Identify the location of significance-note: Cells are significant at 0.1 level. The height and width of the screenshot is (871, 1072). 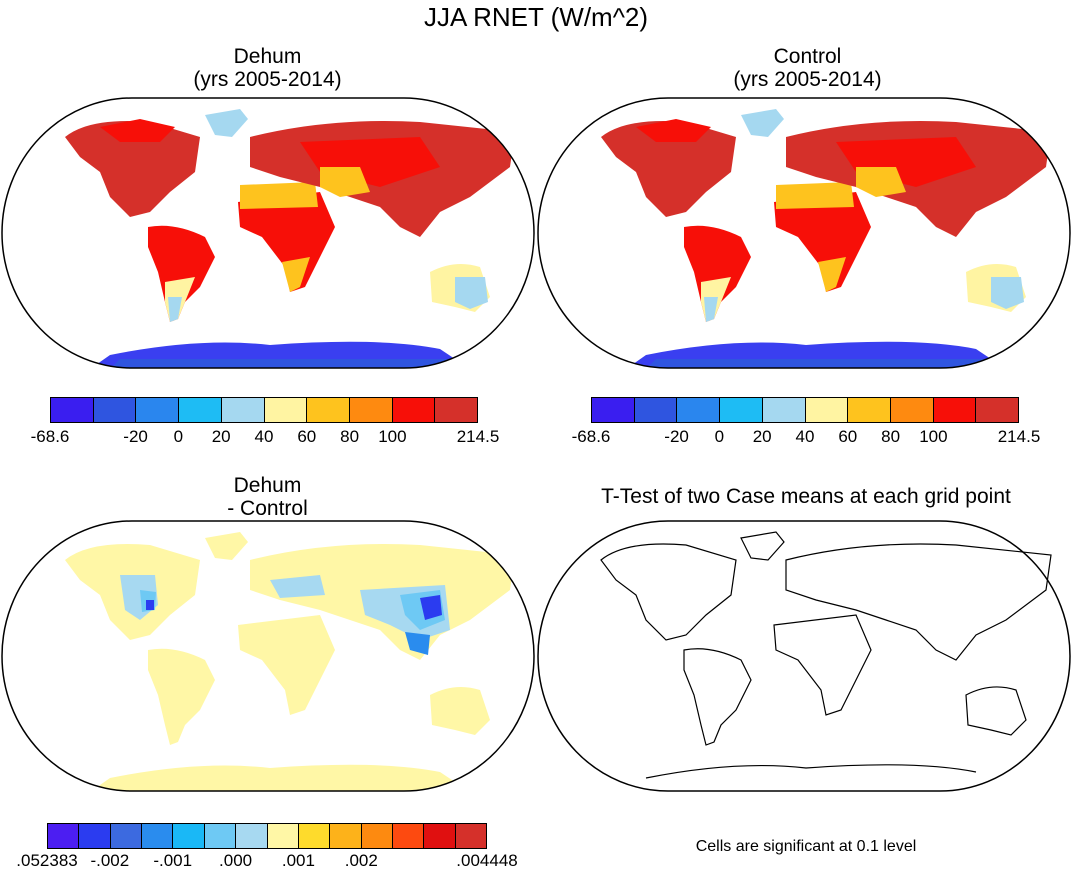
(806, 846).